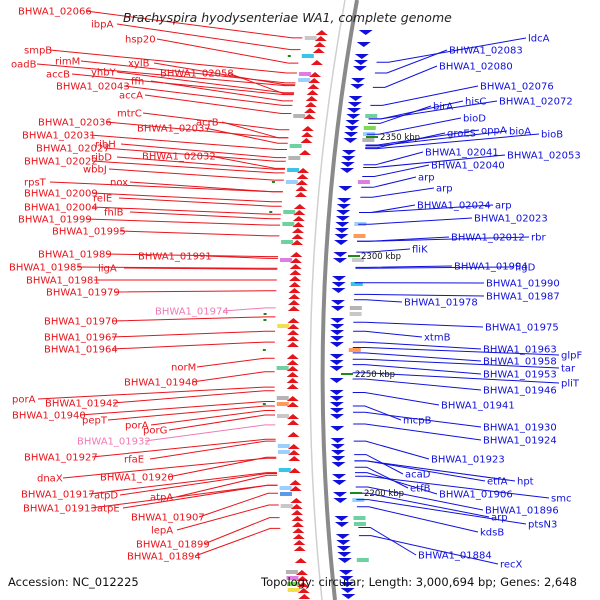  Describe the element at coordinates (75, 123) in the screenshot. I see `gene-label-left: BHWA1_02036` at that location.